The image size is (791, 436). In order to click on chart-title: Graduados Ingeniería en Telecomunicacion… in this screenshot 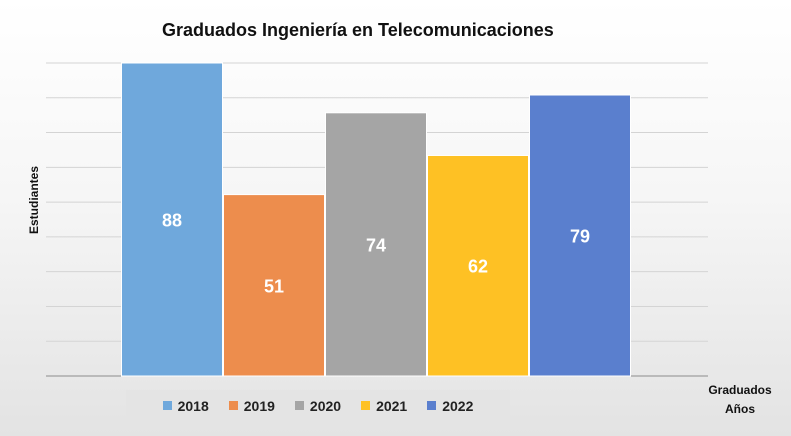, I will do `click(358, 30)`.